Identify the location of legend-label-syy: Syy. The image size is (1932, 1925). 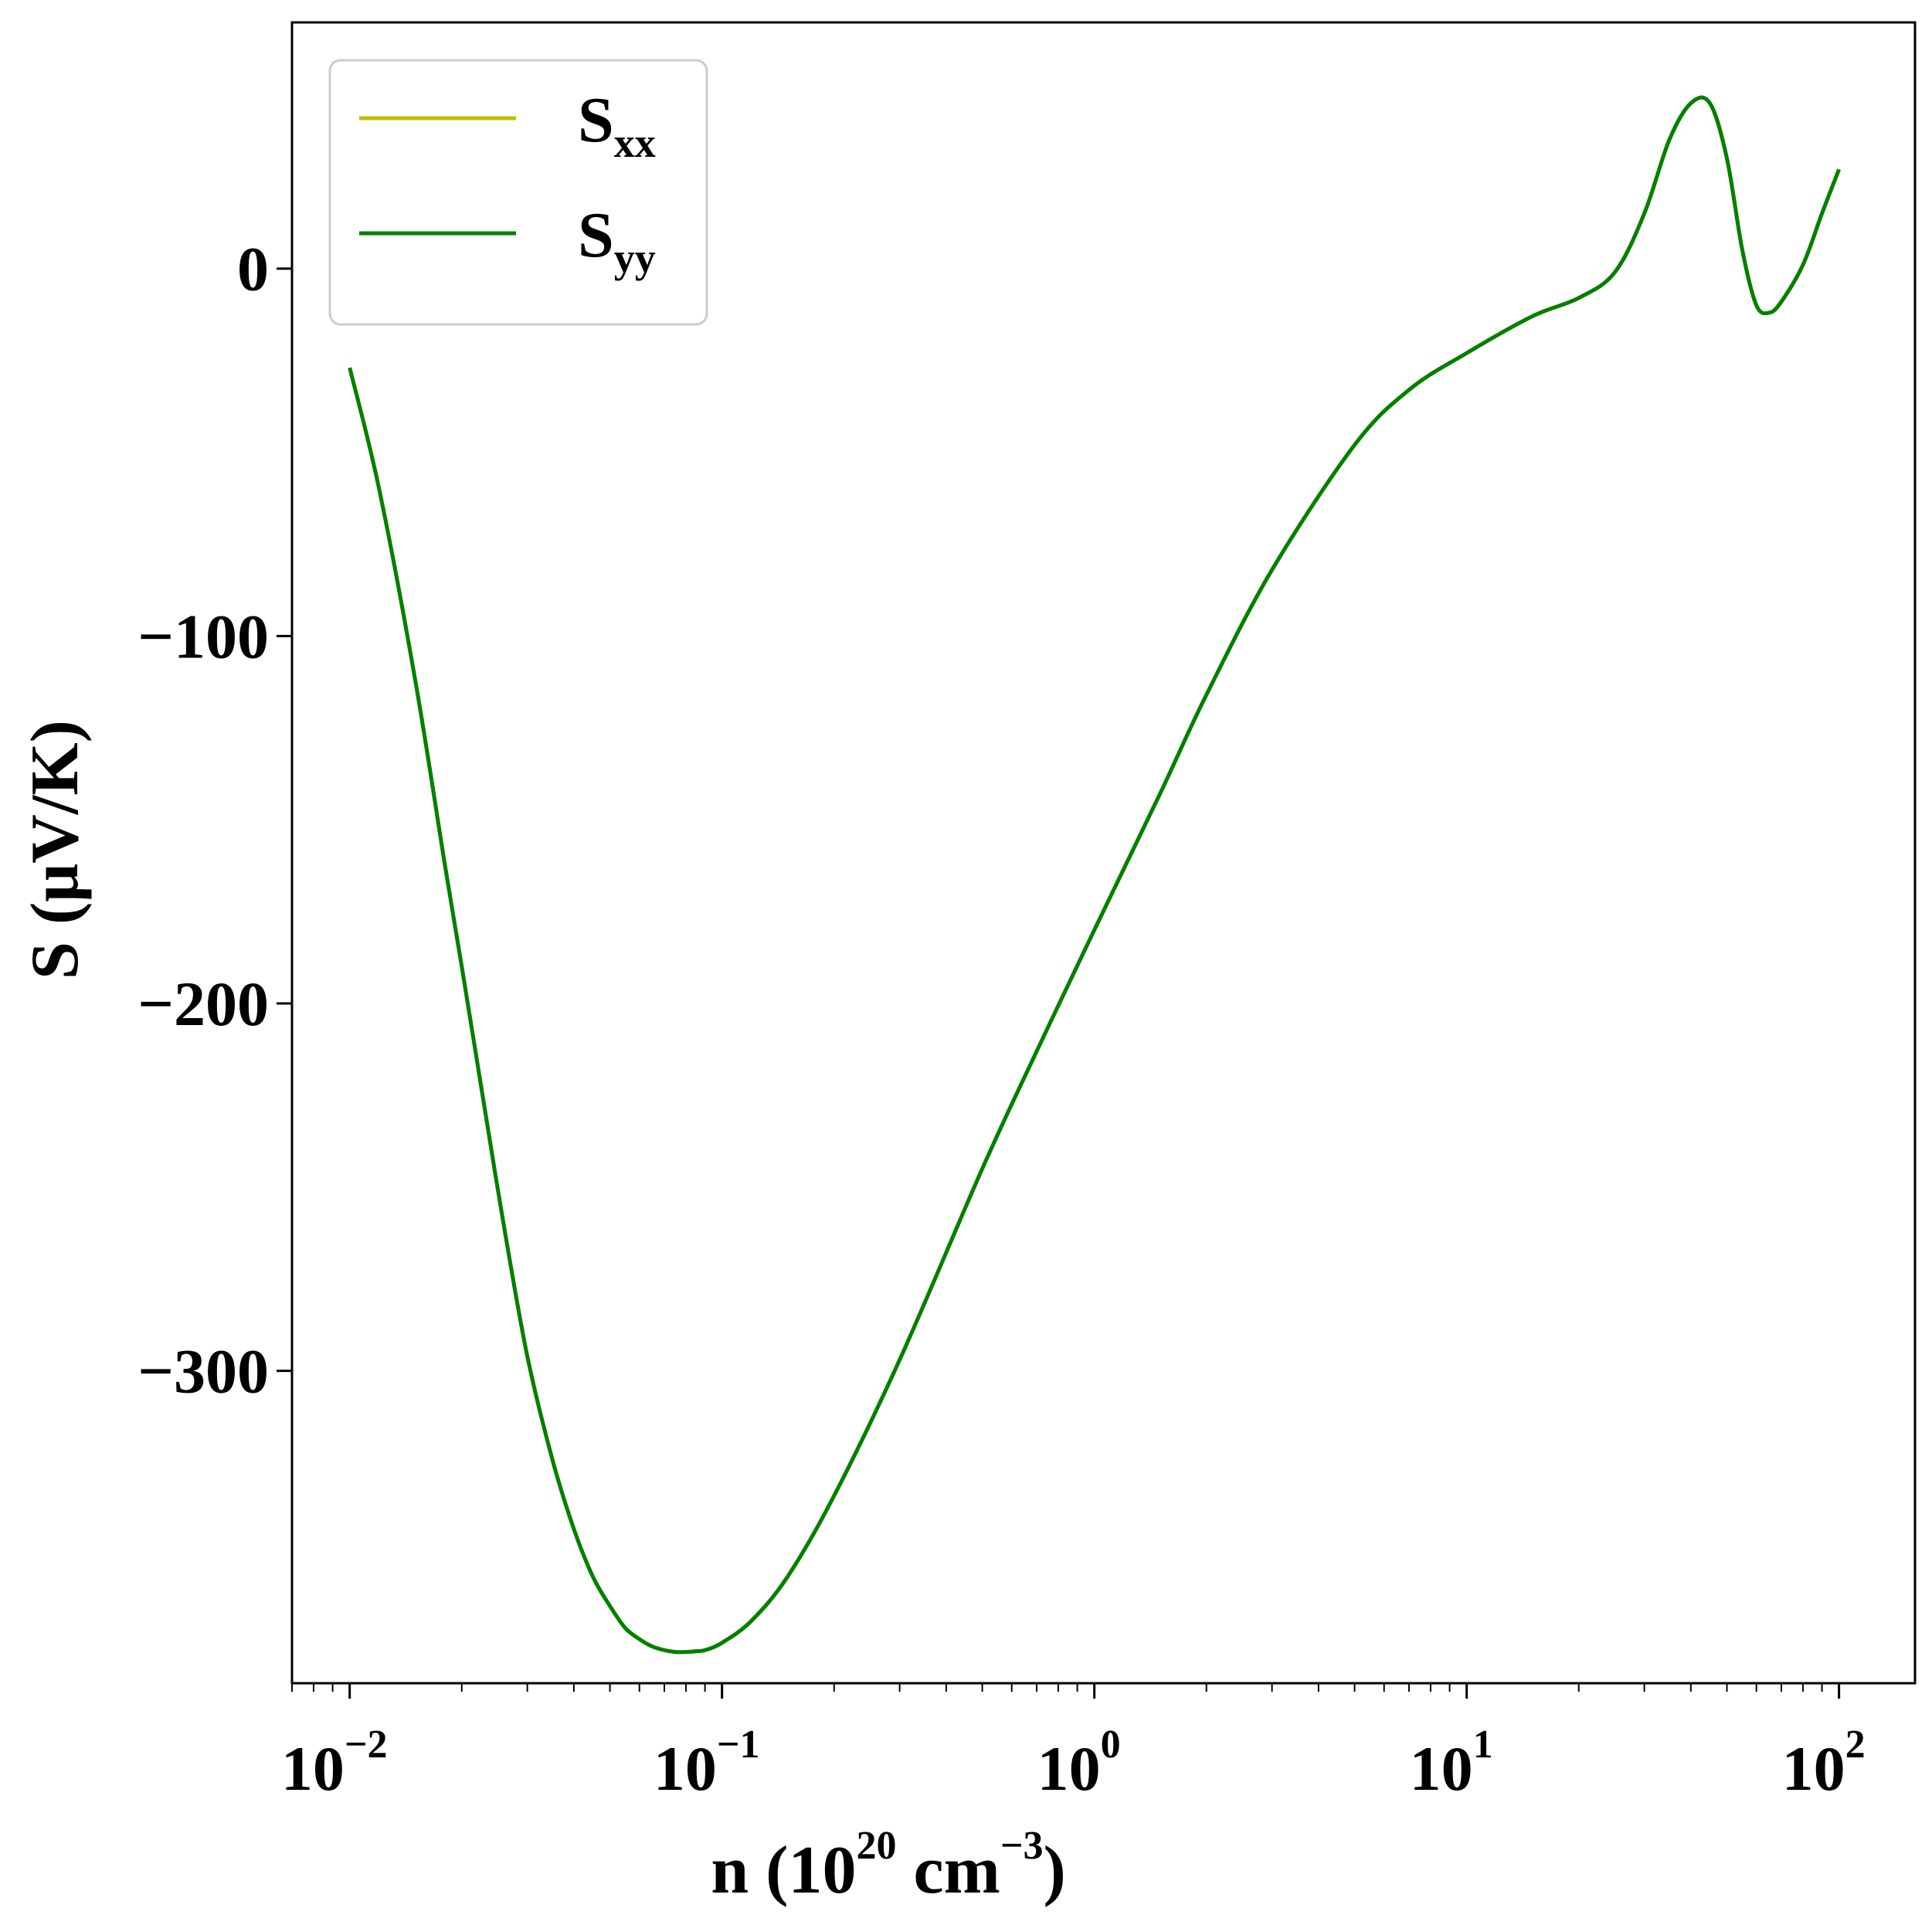
(617, 240).